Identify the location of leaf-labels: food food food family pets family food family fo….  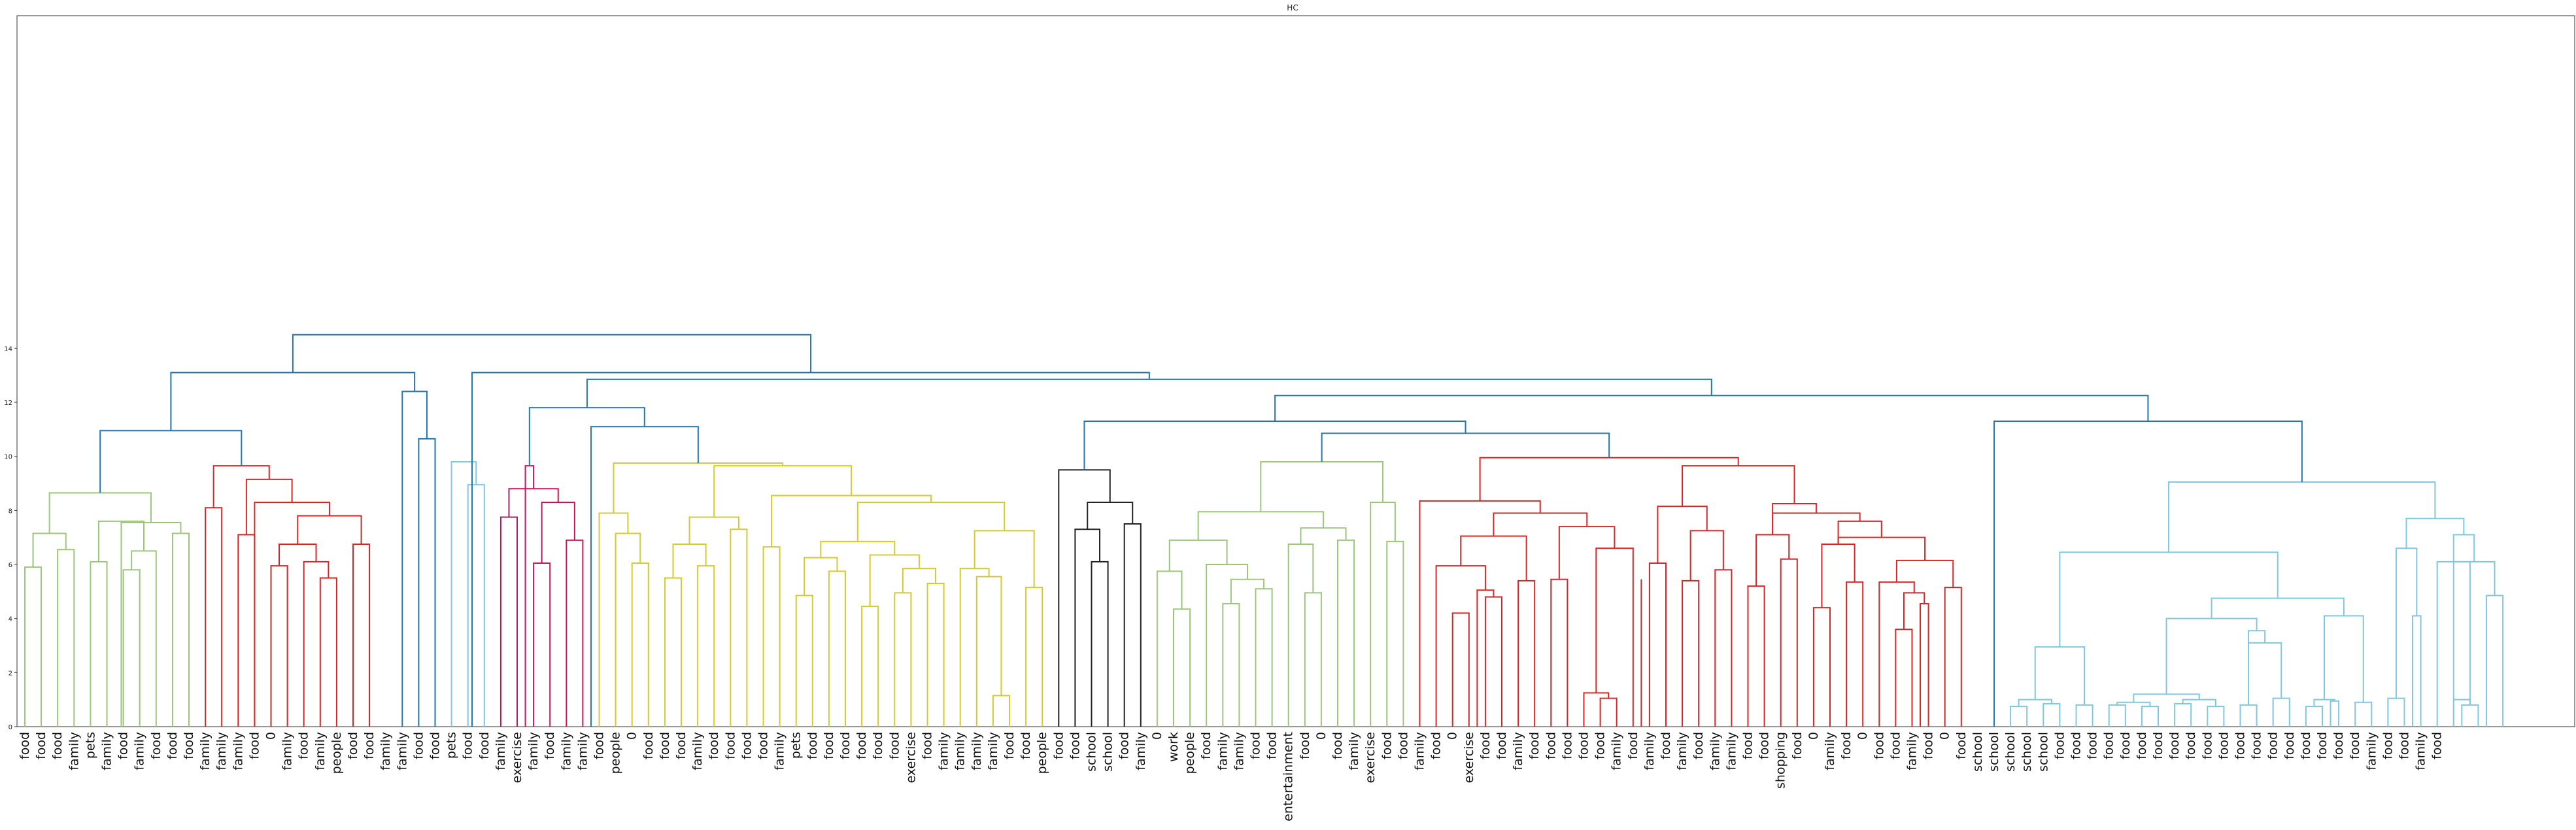
(1231, 776).